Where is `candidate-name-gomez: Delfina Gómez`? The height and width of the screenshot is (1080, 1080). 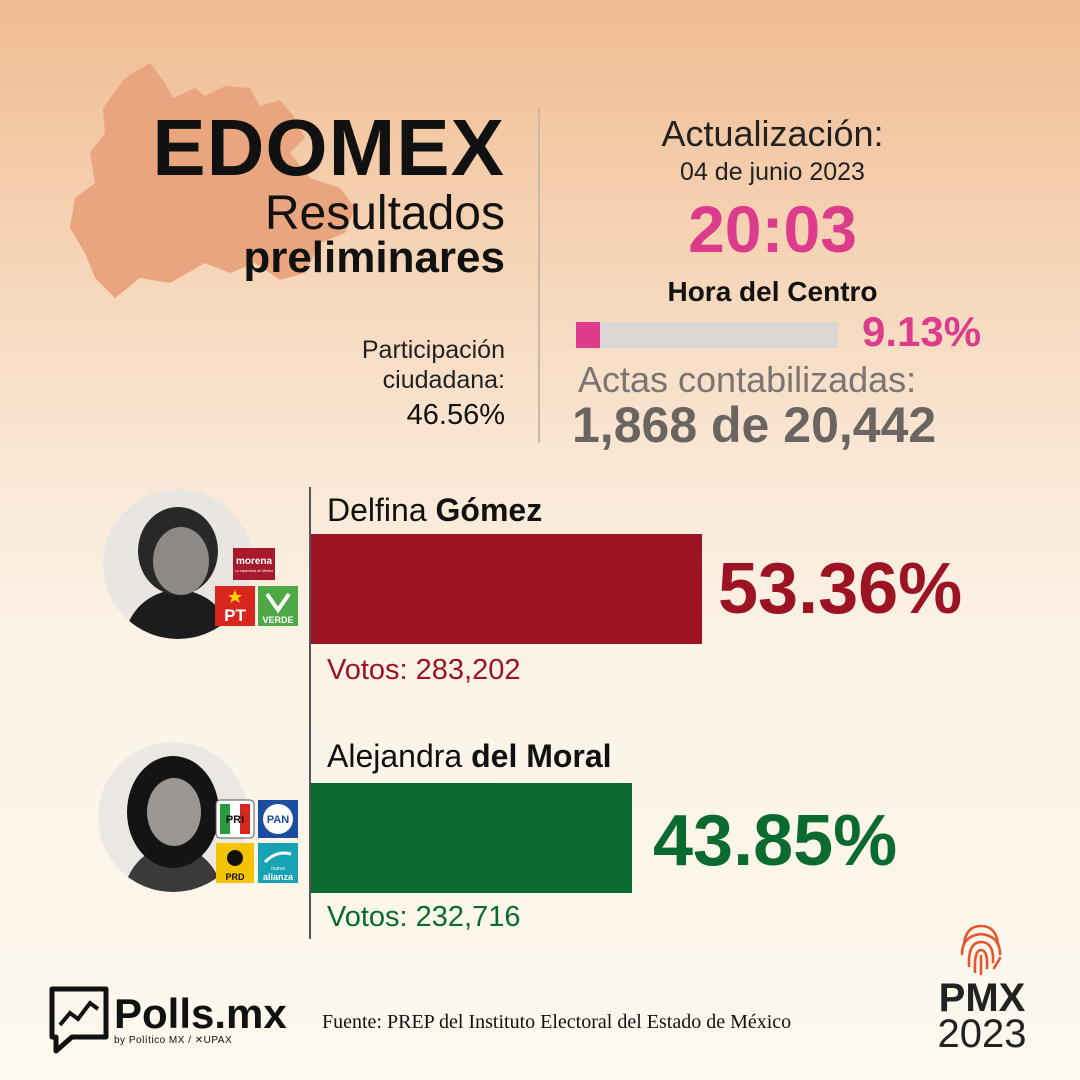 candidate-name-gomez: Delfina Gómez is located at coordinates (435, 510).